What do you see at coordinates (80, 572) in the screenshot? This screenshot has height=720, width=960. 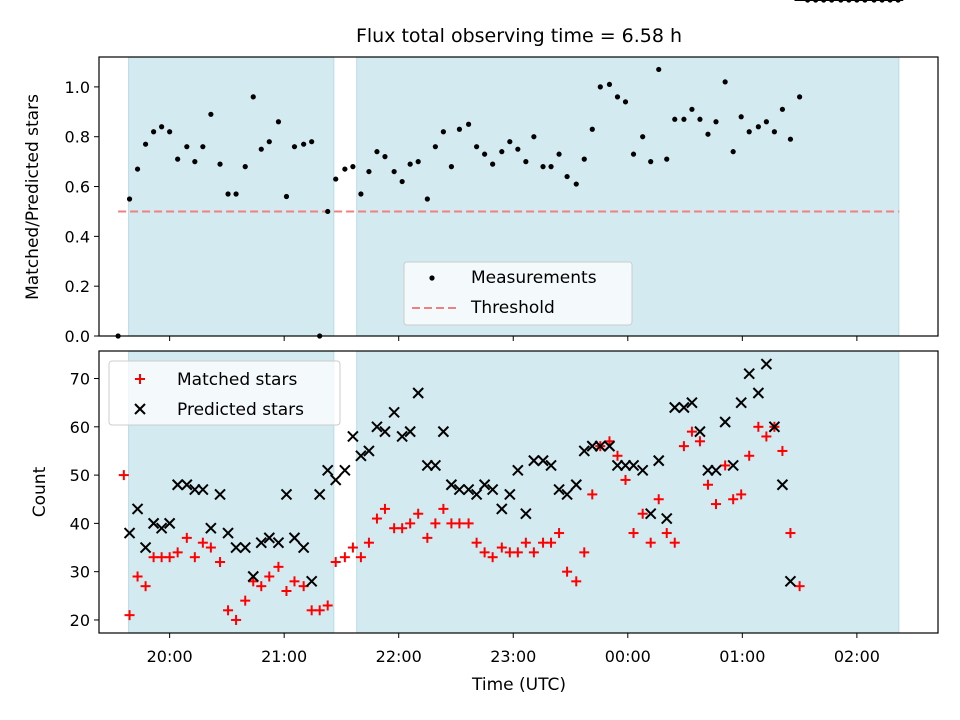 I see `y-tick-label: 30` at bounding box center [80, 572].